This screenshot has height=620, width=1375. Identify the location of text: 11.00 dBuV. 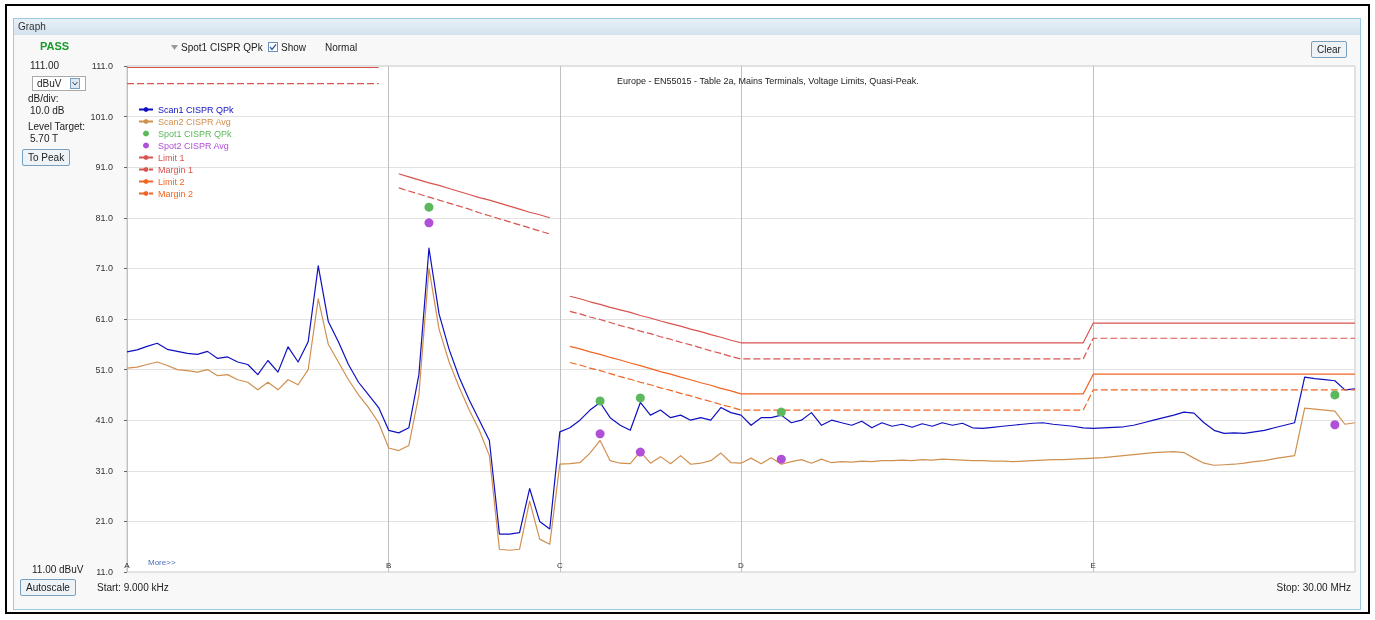
(58, 569).